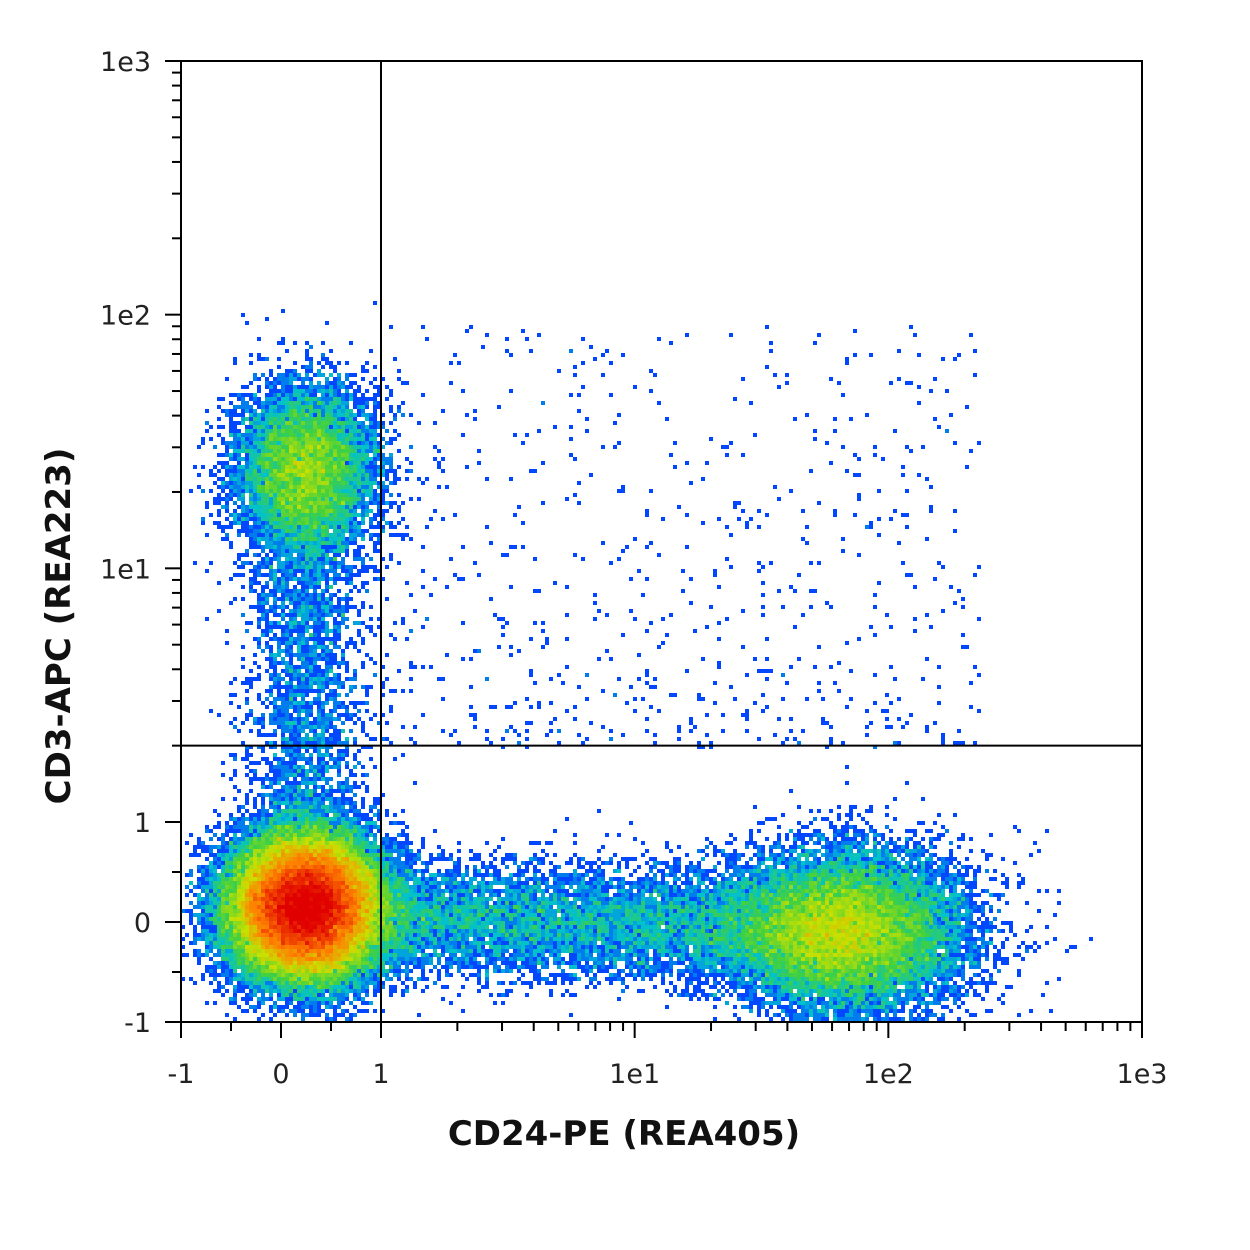  I want to click on y-axis: -1 0 1 1e1 1e2 1e3, so click(140, 543).